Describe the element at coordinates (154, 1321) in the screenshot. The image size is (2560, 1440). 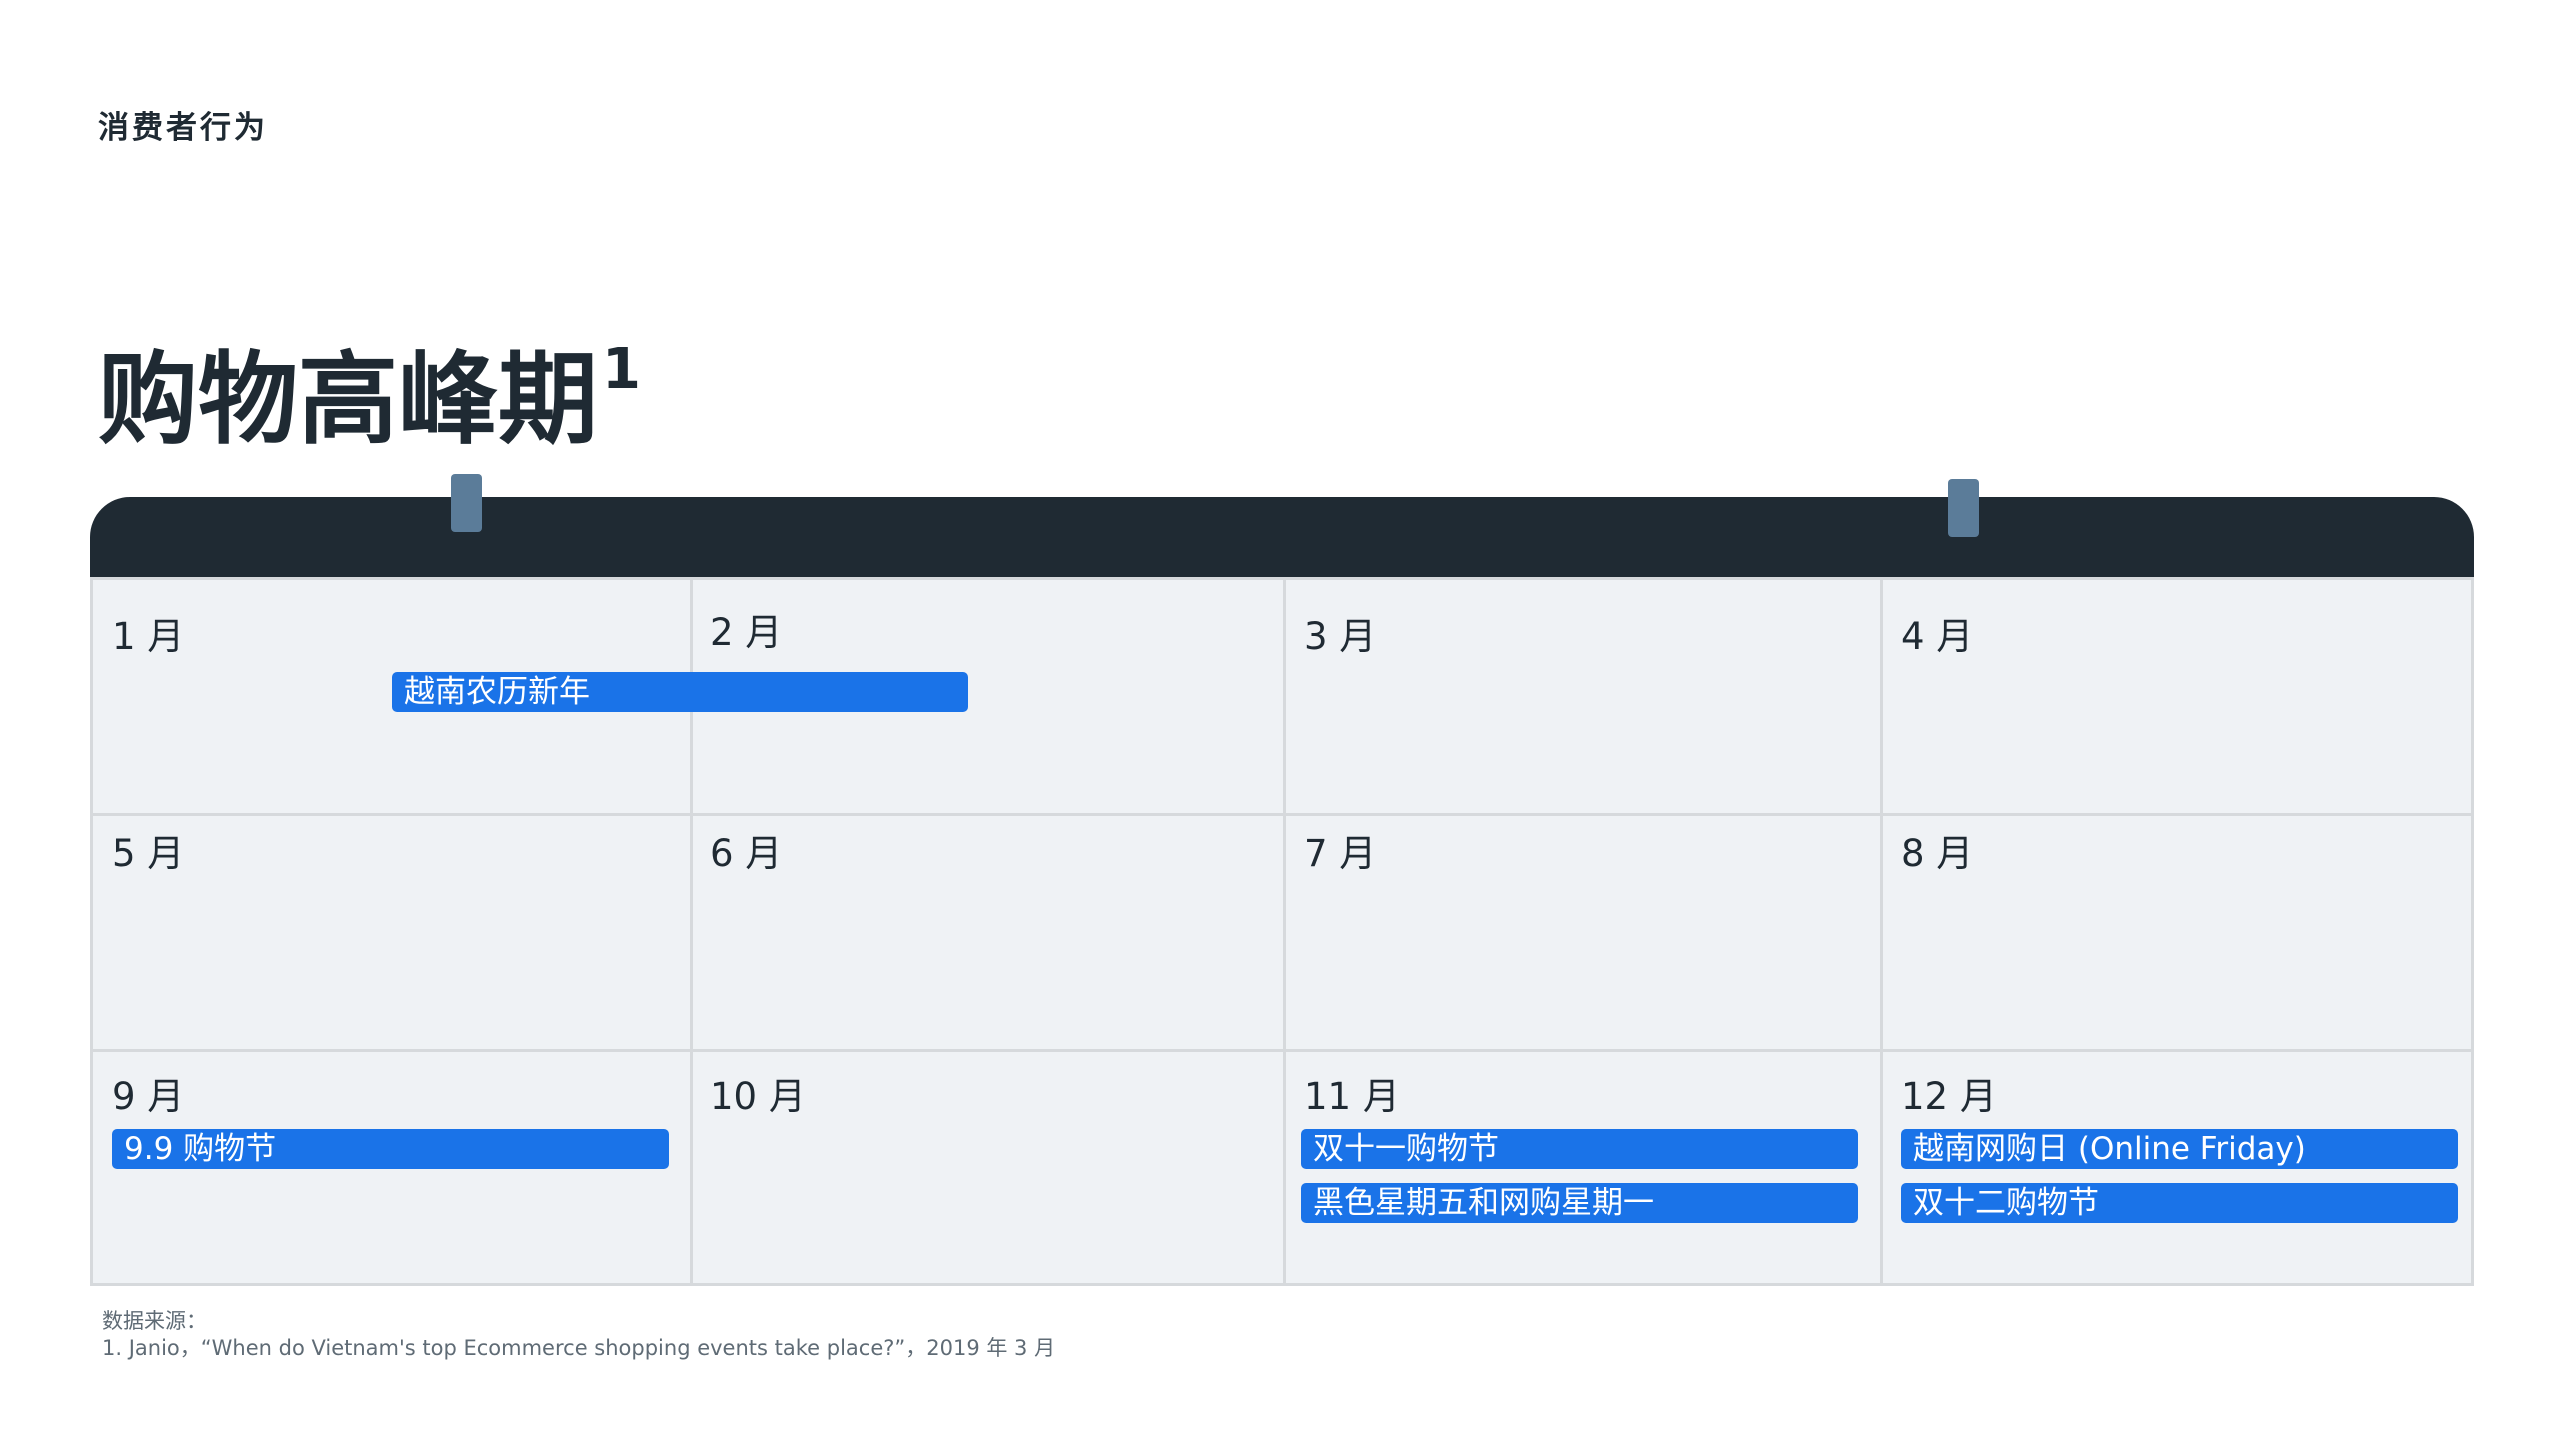
I see `footnote-source-label: 数据来源：` at that location.